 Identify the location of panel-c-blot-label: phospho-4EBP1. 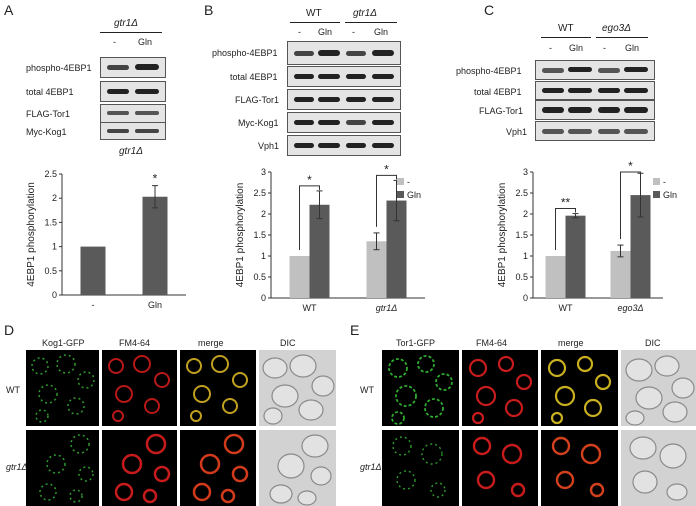
(489, 71).